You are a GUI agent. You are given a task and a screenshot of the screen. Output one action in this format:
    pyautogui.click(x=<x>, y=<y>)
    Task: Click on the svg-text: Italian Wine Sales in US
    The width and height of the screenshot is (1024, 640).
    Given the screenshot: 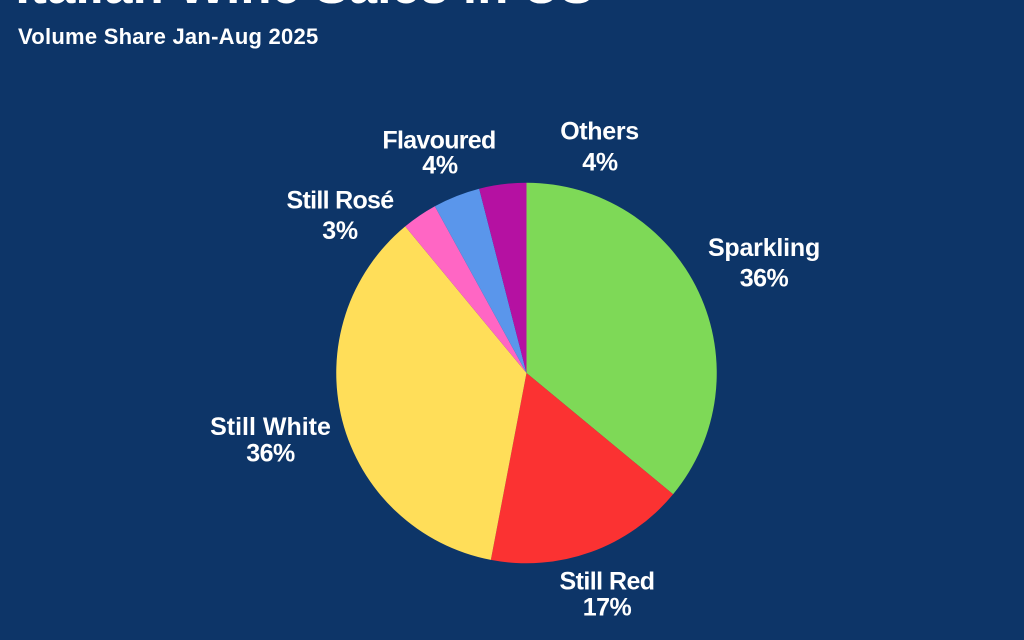 What is the action you would take?
    pyautogui.click(x=305, y=7)
    